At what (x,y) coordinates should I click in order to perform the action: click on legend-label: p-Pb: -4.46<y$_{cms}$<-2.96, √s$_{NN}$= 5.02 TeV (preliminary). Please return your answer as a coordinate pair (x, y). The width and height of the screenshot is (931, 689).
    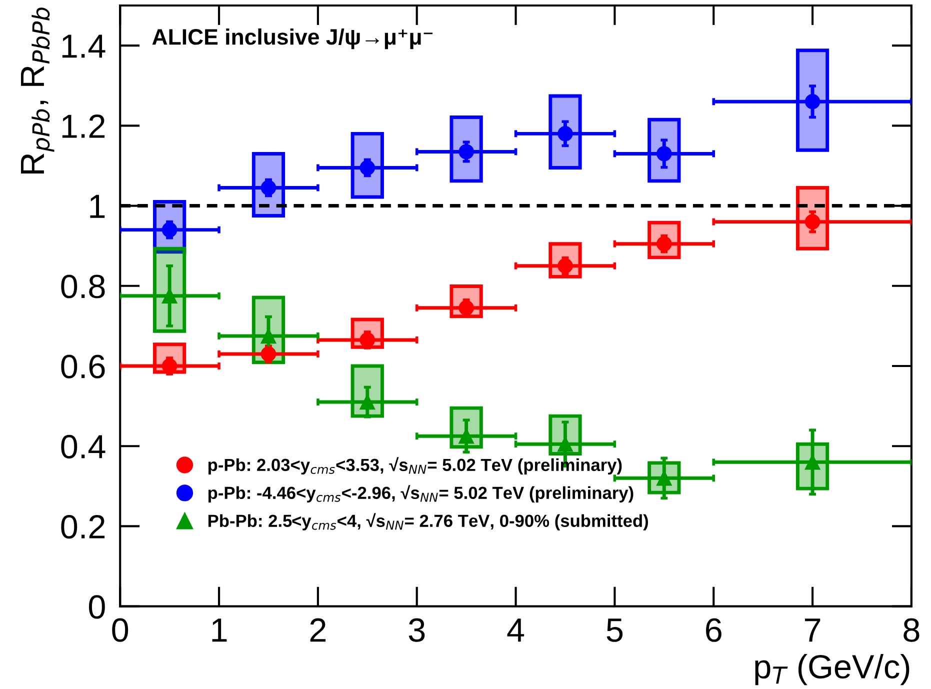
    Looking at the image, I should click on (421, 493).